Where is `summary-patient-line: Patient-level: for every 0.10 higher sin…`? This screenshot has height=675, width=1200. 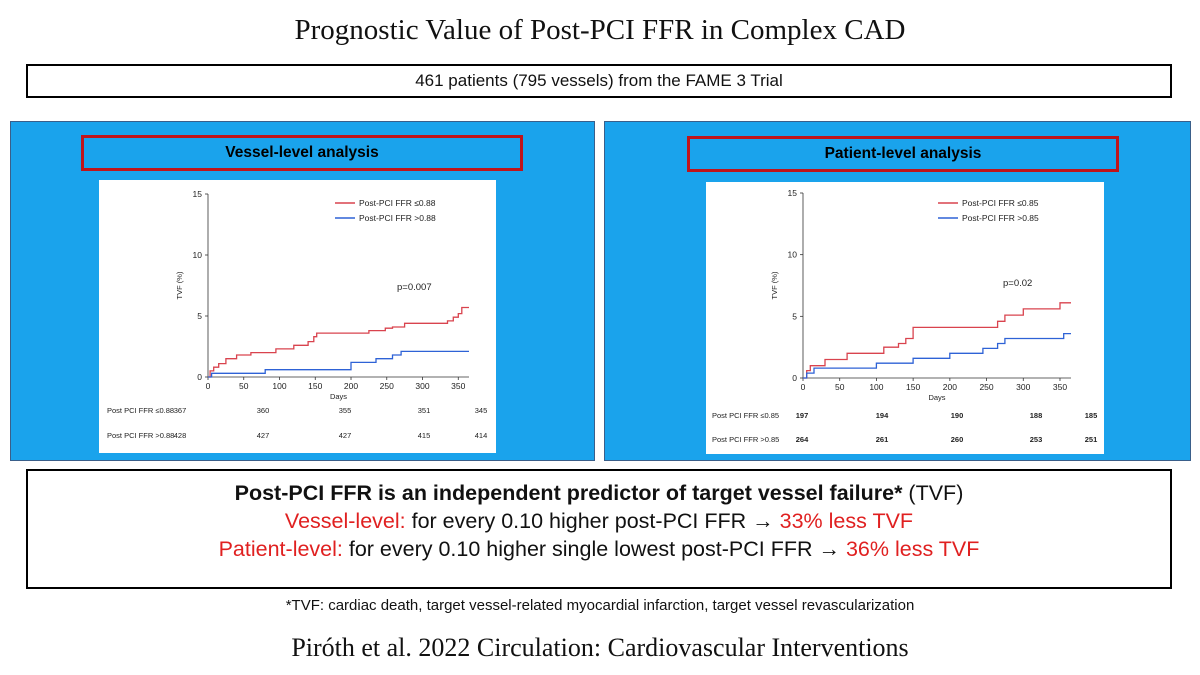 summary-patient-line: Patient-level: for every 0.10 higher sin… is located at coordinates (599, 549).